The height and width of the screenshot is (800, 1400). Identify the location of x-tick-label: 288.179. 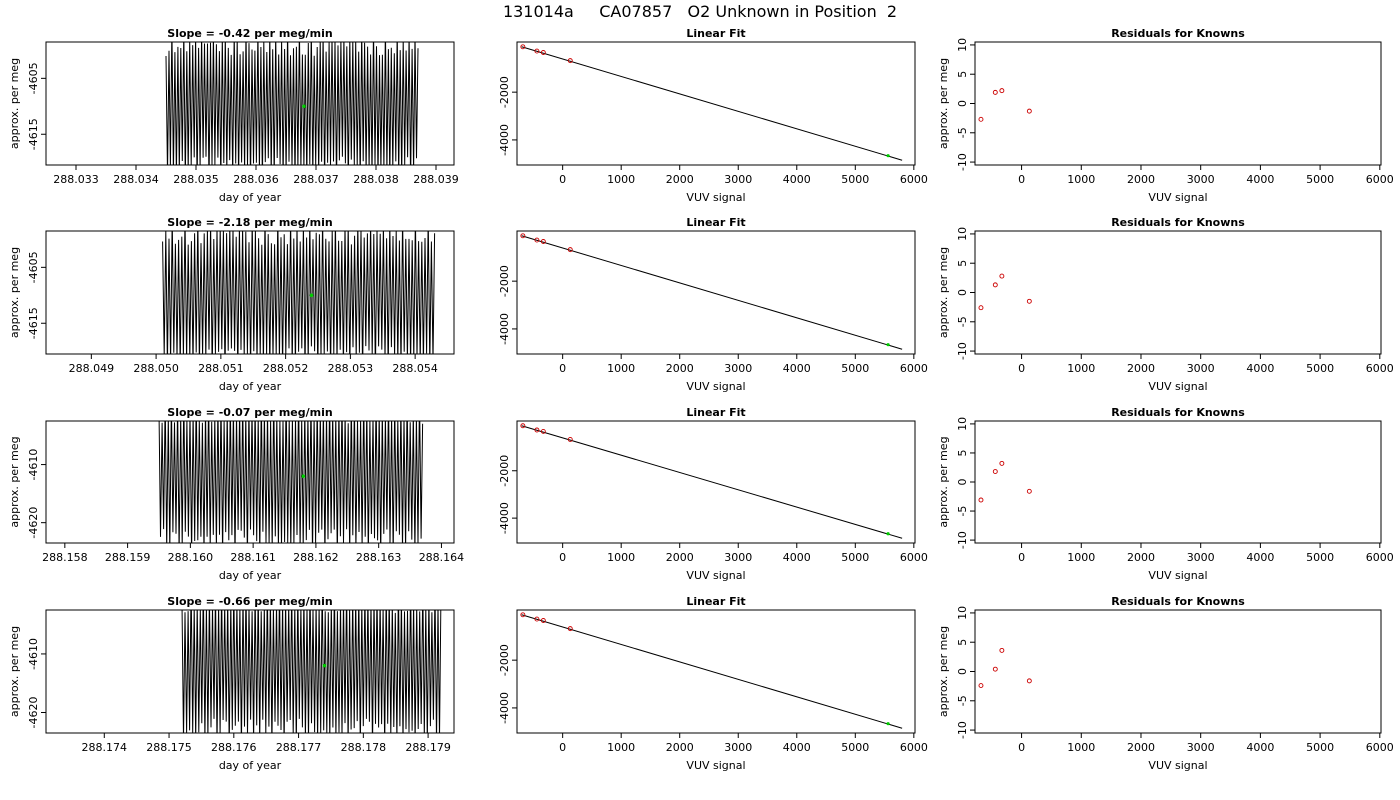
(428, 747).